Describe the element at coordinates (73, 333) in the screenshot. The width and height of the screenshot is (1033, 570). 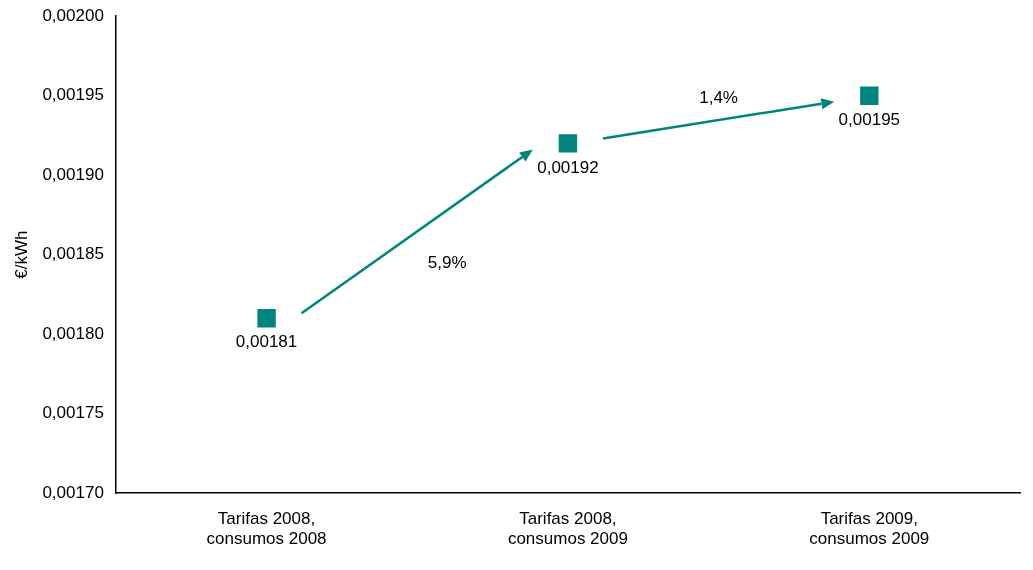
I see `y-tick-label: 0,00180` at that location.